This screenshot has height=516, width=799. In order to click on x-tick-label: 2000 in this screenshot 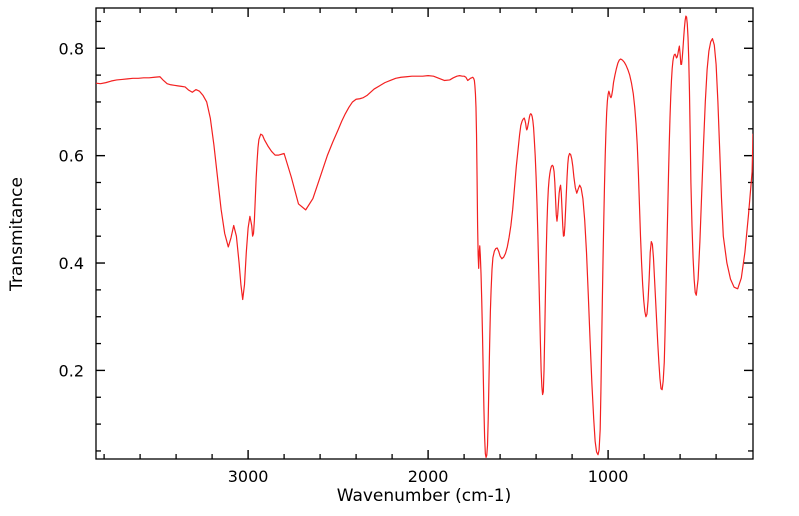, I will do `click(428, 476)`.